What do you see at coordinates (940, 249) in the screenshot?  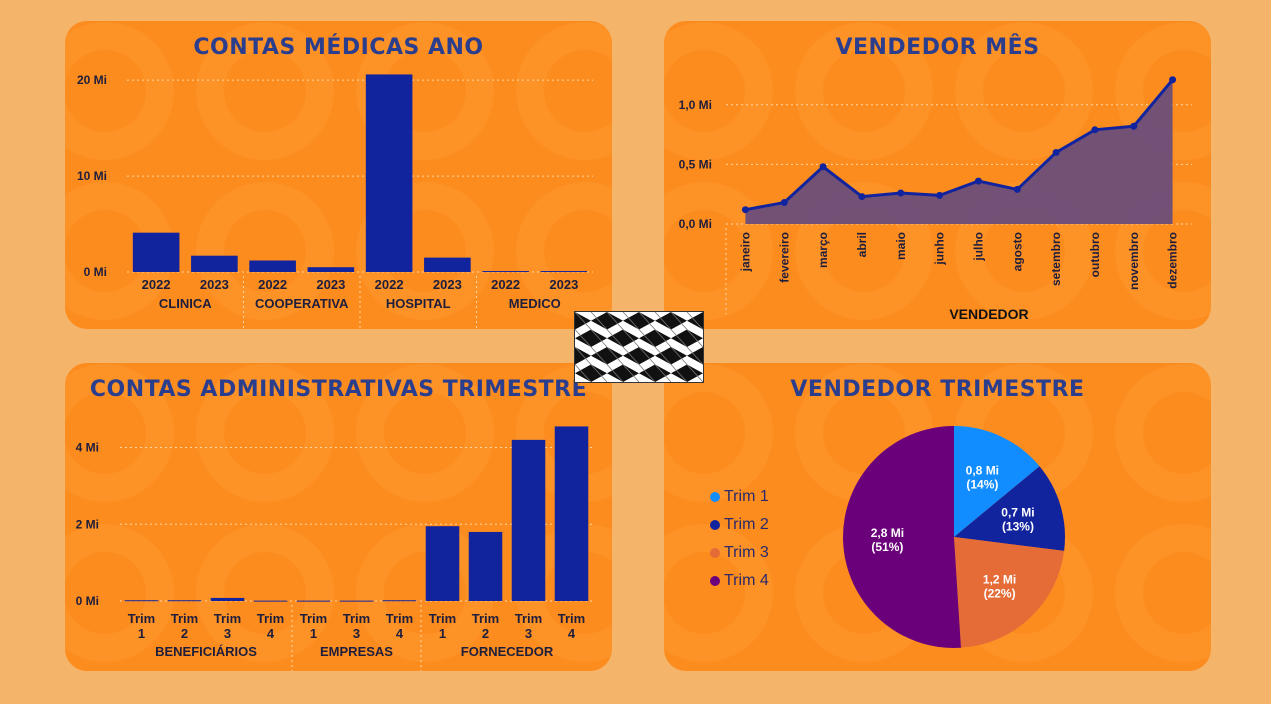 I see `x-tick-label: junho` at bounding box center [940, 249].